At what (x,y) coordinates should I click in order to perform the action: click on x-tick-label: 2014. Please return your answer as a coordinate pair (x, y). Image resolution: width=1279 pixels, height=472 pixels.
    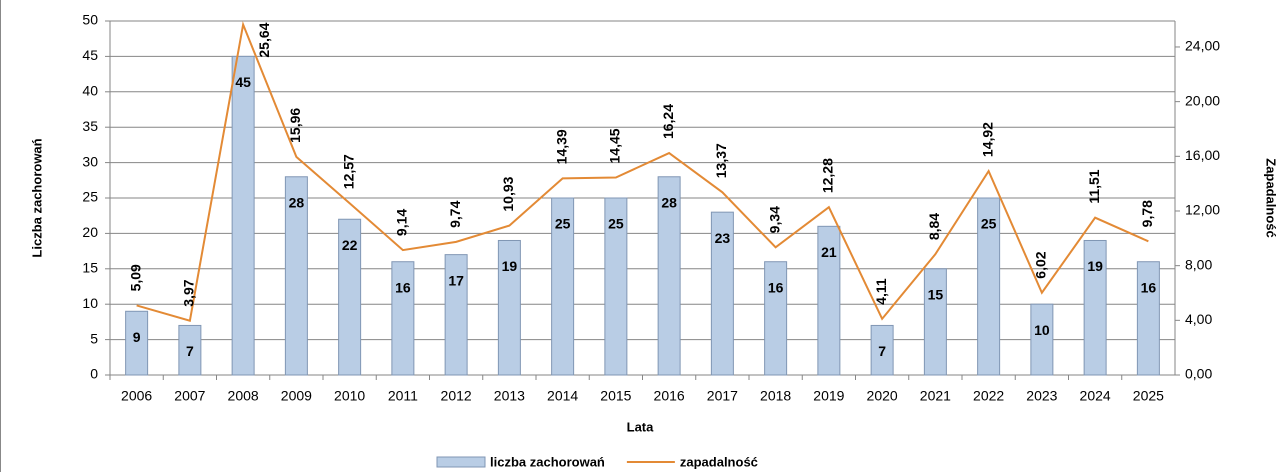
    Looking at the image, I should click on (562, 396).